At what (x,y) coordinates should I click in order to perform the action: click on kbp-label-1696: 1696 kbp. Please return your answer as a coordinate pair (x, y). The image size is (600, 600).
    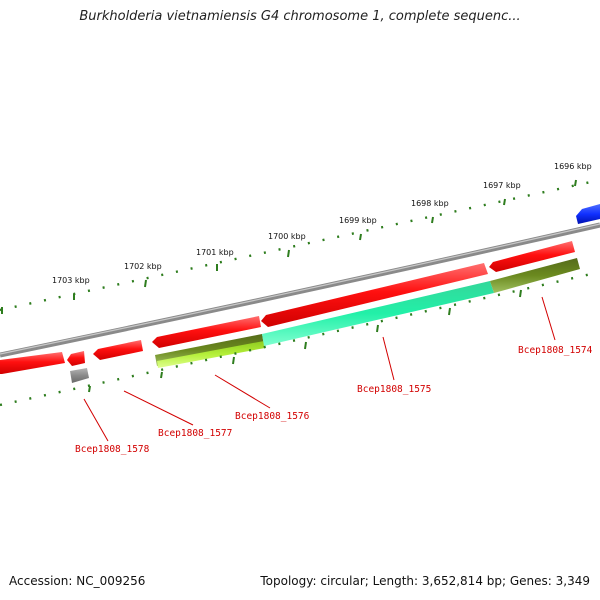
    Looking at the image, I should click on (573, 166).